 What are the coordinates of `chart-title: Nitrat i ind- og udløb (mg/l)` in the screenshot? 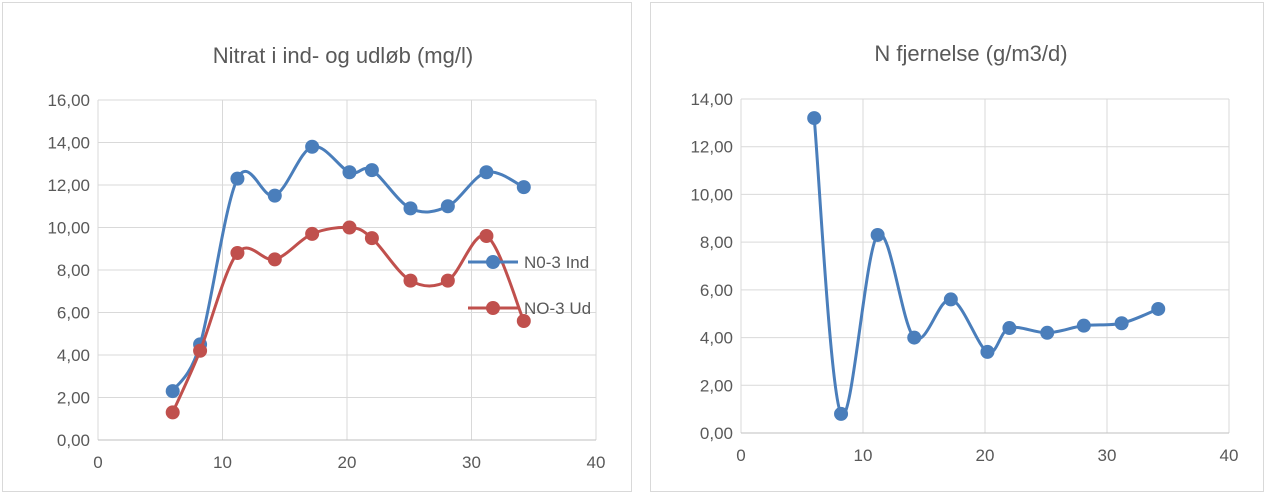 It's located at (343, 55).